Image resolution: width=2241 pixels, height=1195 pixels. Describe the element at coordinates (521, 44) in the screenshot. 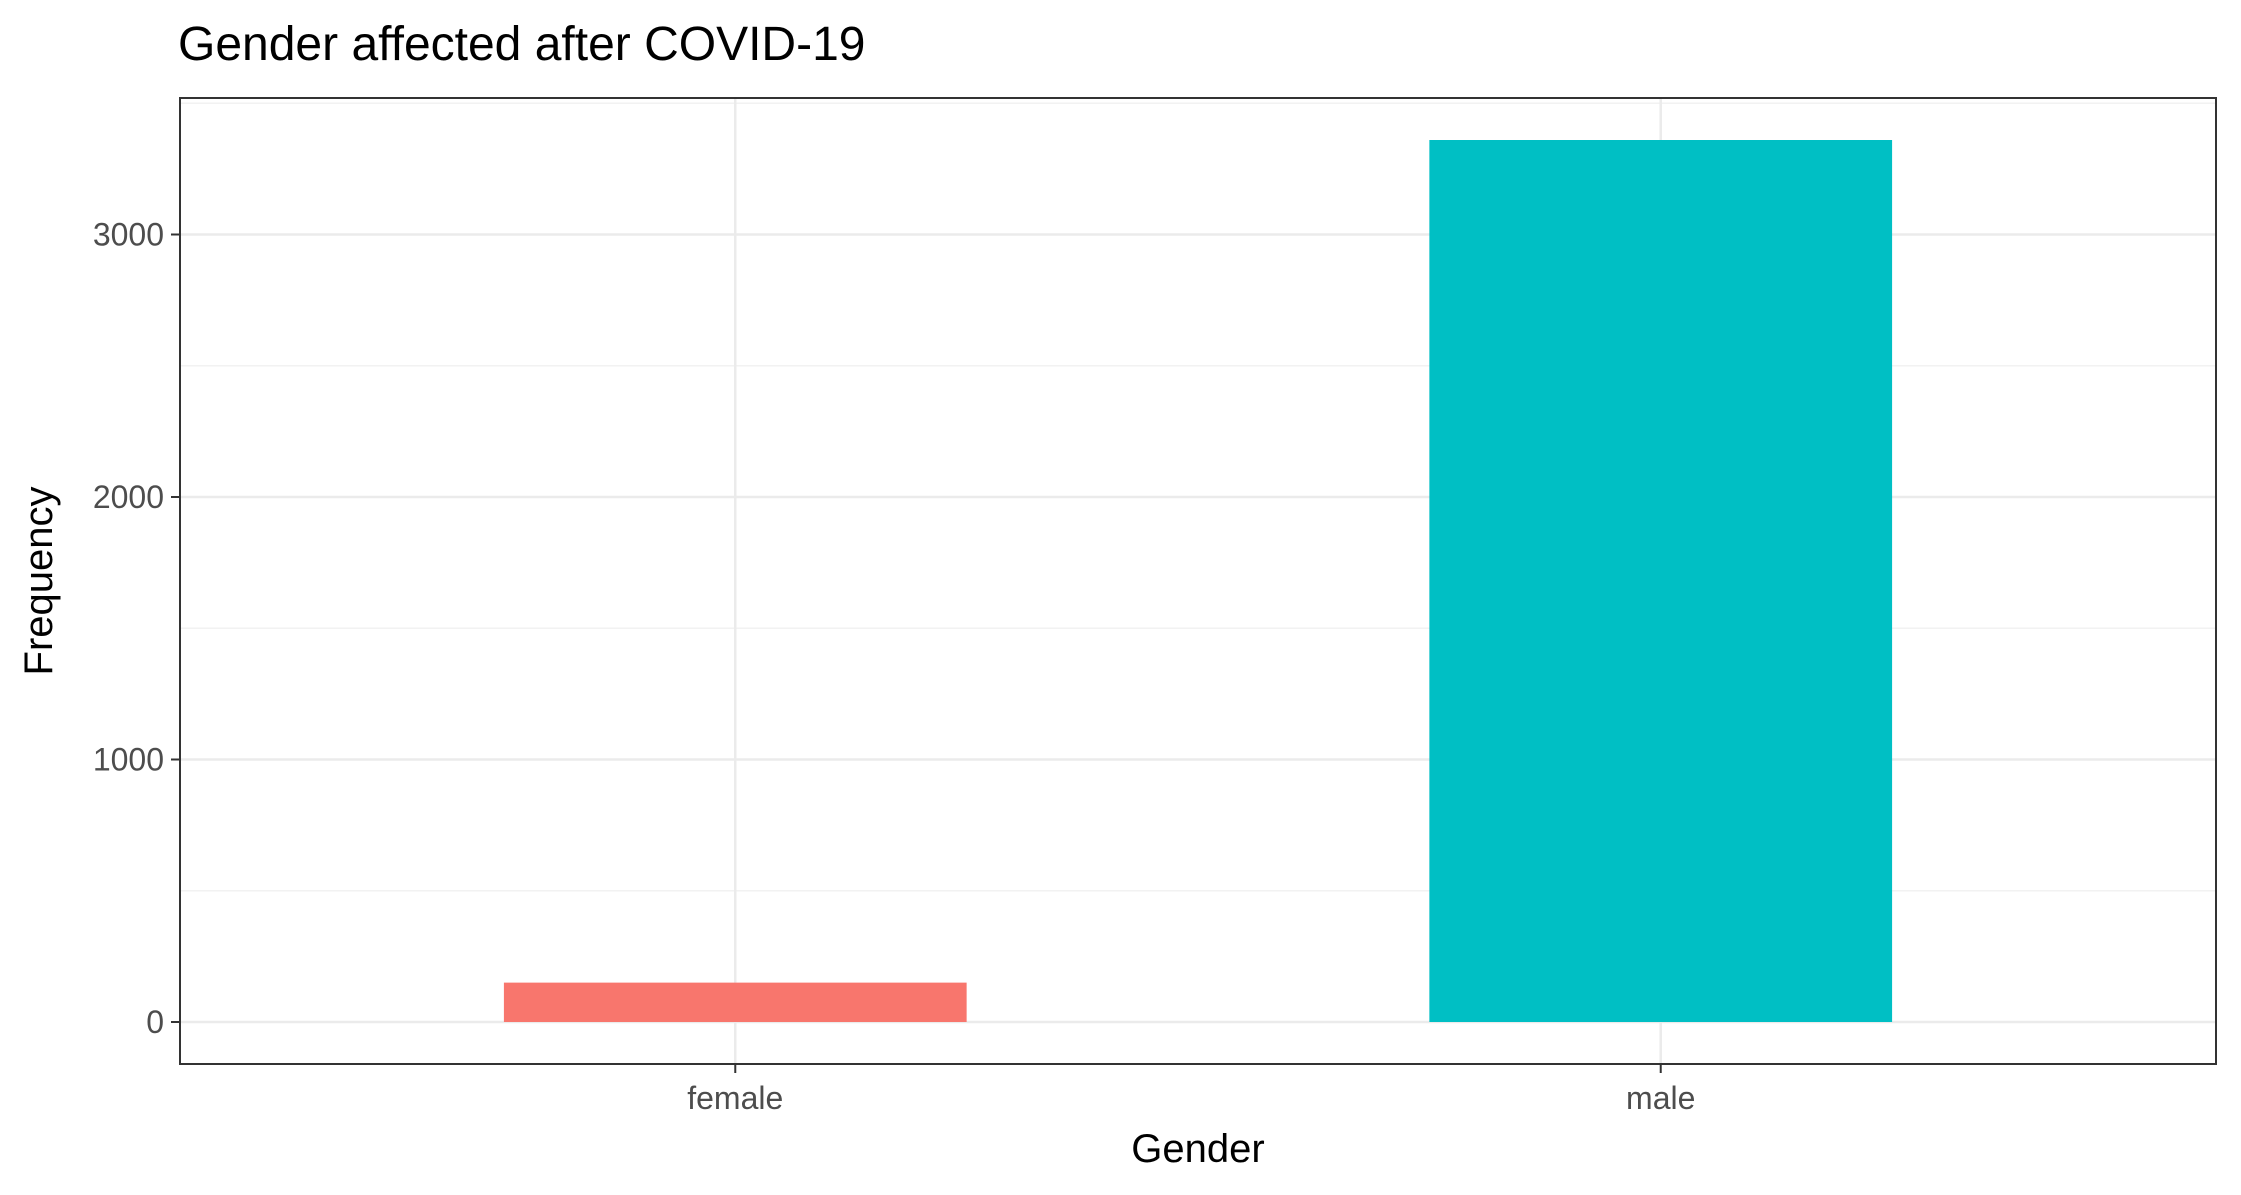

I see `chart-title: Gender affected after COVID-19` at that location.